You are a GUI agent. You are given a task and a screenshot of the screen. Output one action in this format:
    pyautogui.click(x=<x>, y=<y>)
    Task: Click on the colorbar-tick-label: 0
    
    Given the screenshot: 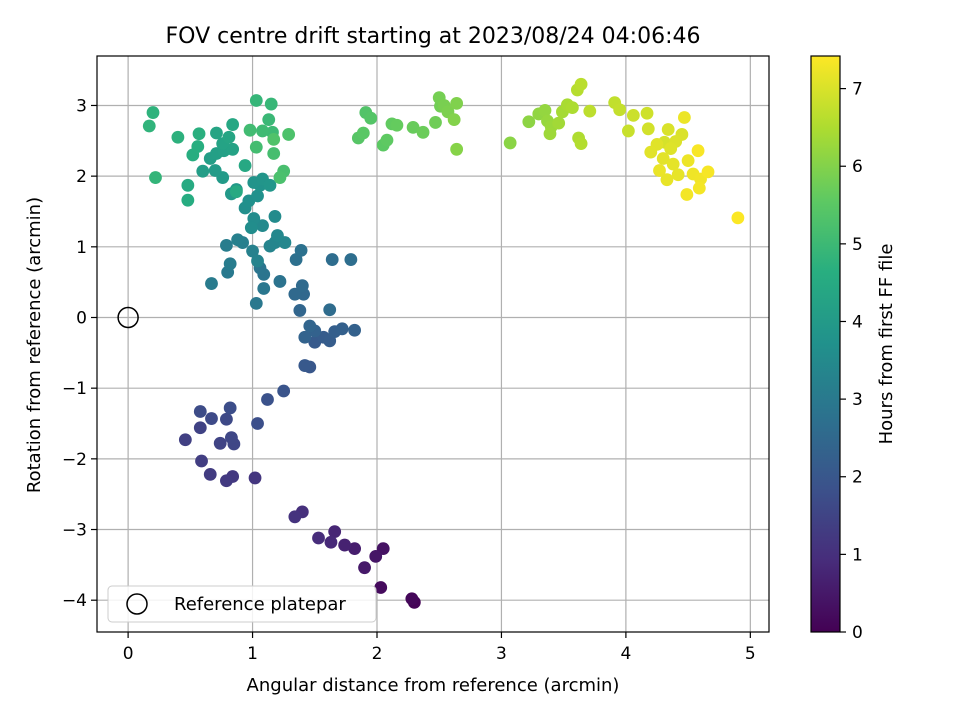 What is the action you would take?
    pyautogui.click(x=857, y=633)
    